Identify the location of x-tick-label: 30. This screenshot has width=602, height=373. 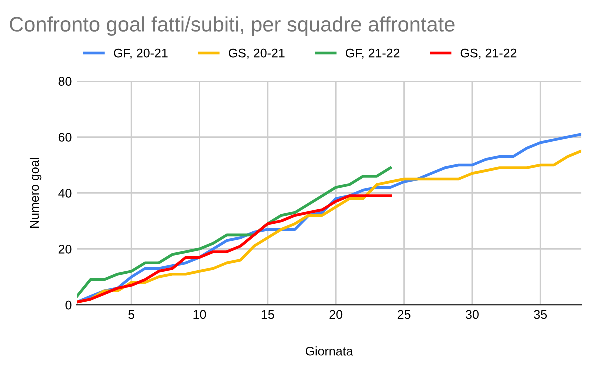
(472, 315).